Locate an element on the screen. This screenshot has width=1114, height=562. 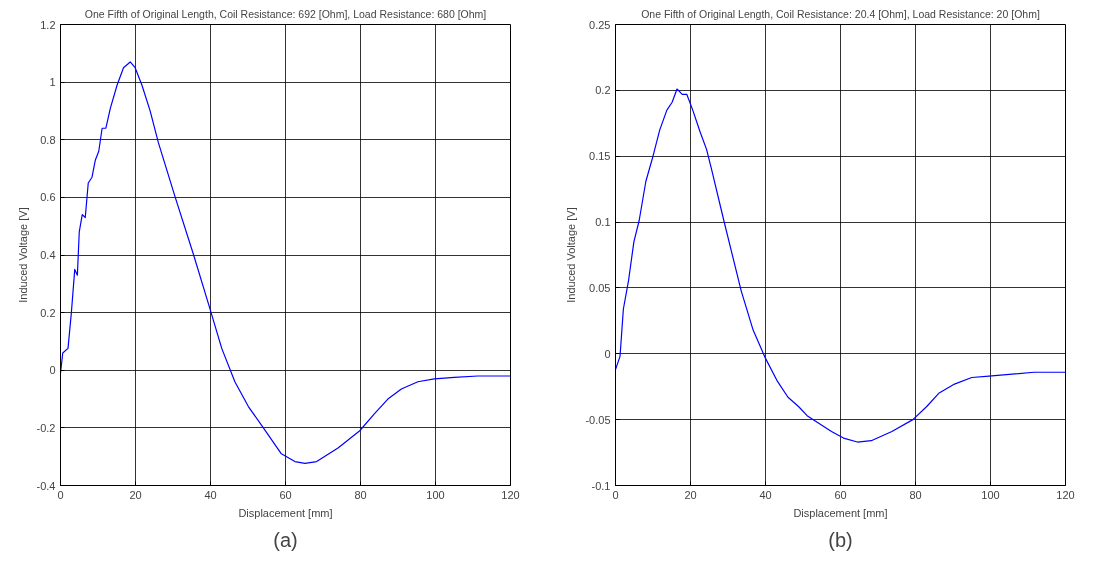
text: (a) is located at coordinates (285, 539).